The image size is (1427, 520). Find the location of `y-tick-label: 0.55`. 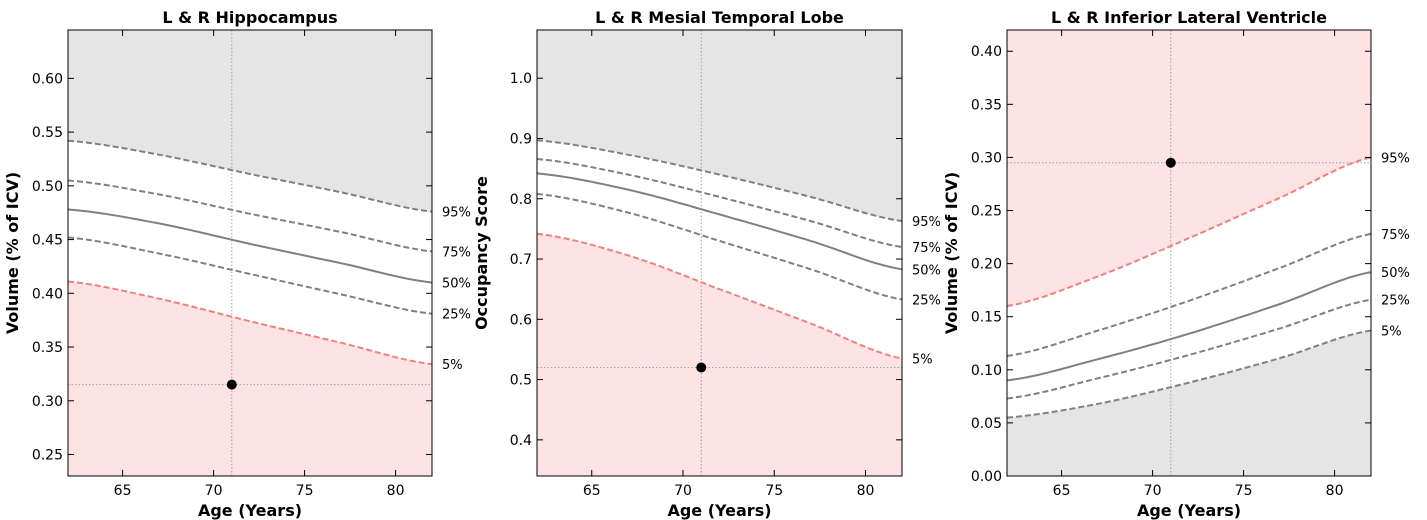

y-tick-label: 0.55 is located at coordinates (47, 133).